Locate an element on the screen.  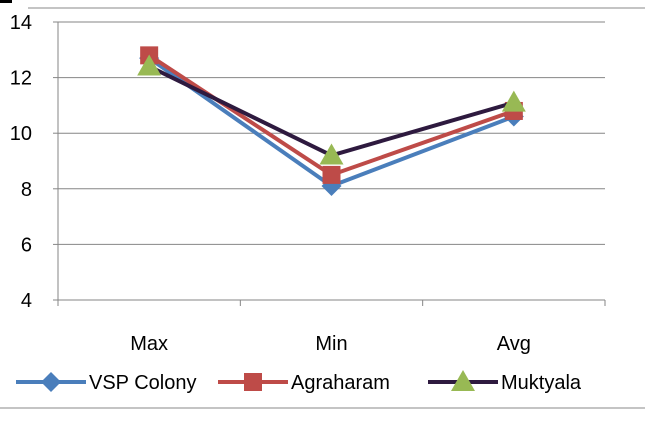
x-tick-label: Avg is located at coordinates (514, 344).